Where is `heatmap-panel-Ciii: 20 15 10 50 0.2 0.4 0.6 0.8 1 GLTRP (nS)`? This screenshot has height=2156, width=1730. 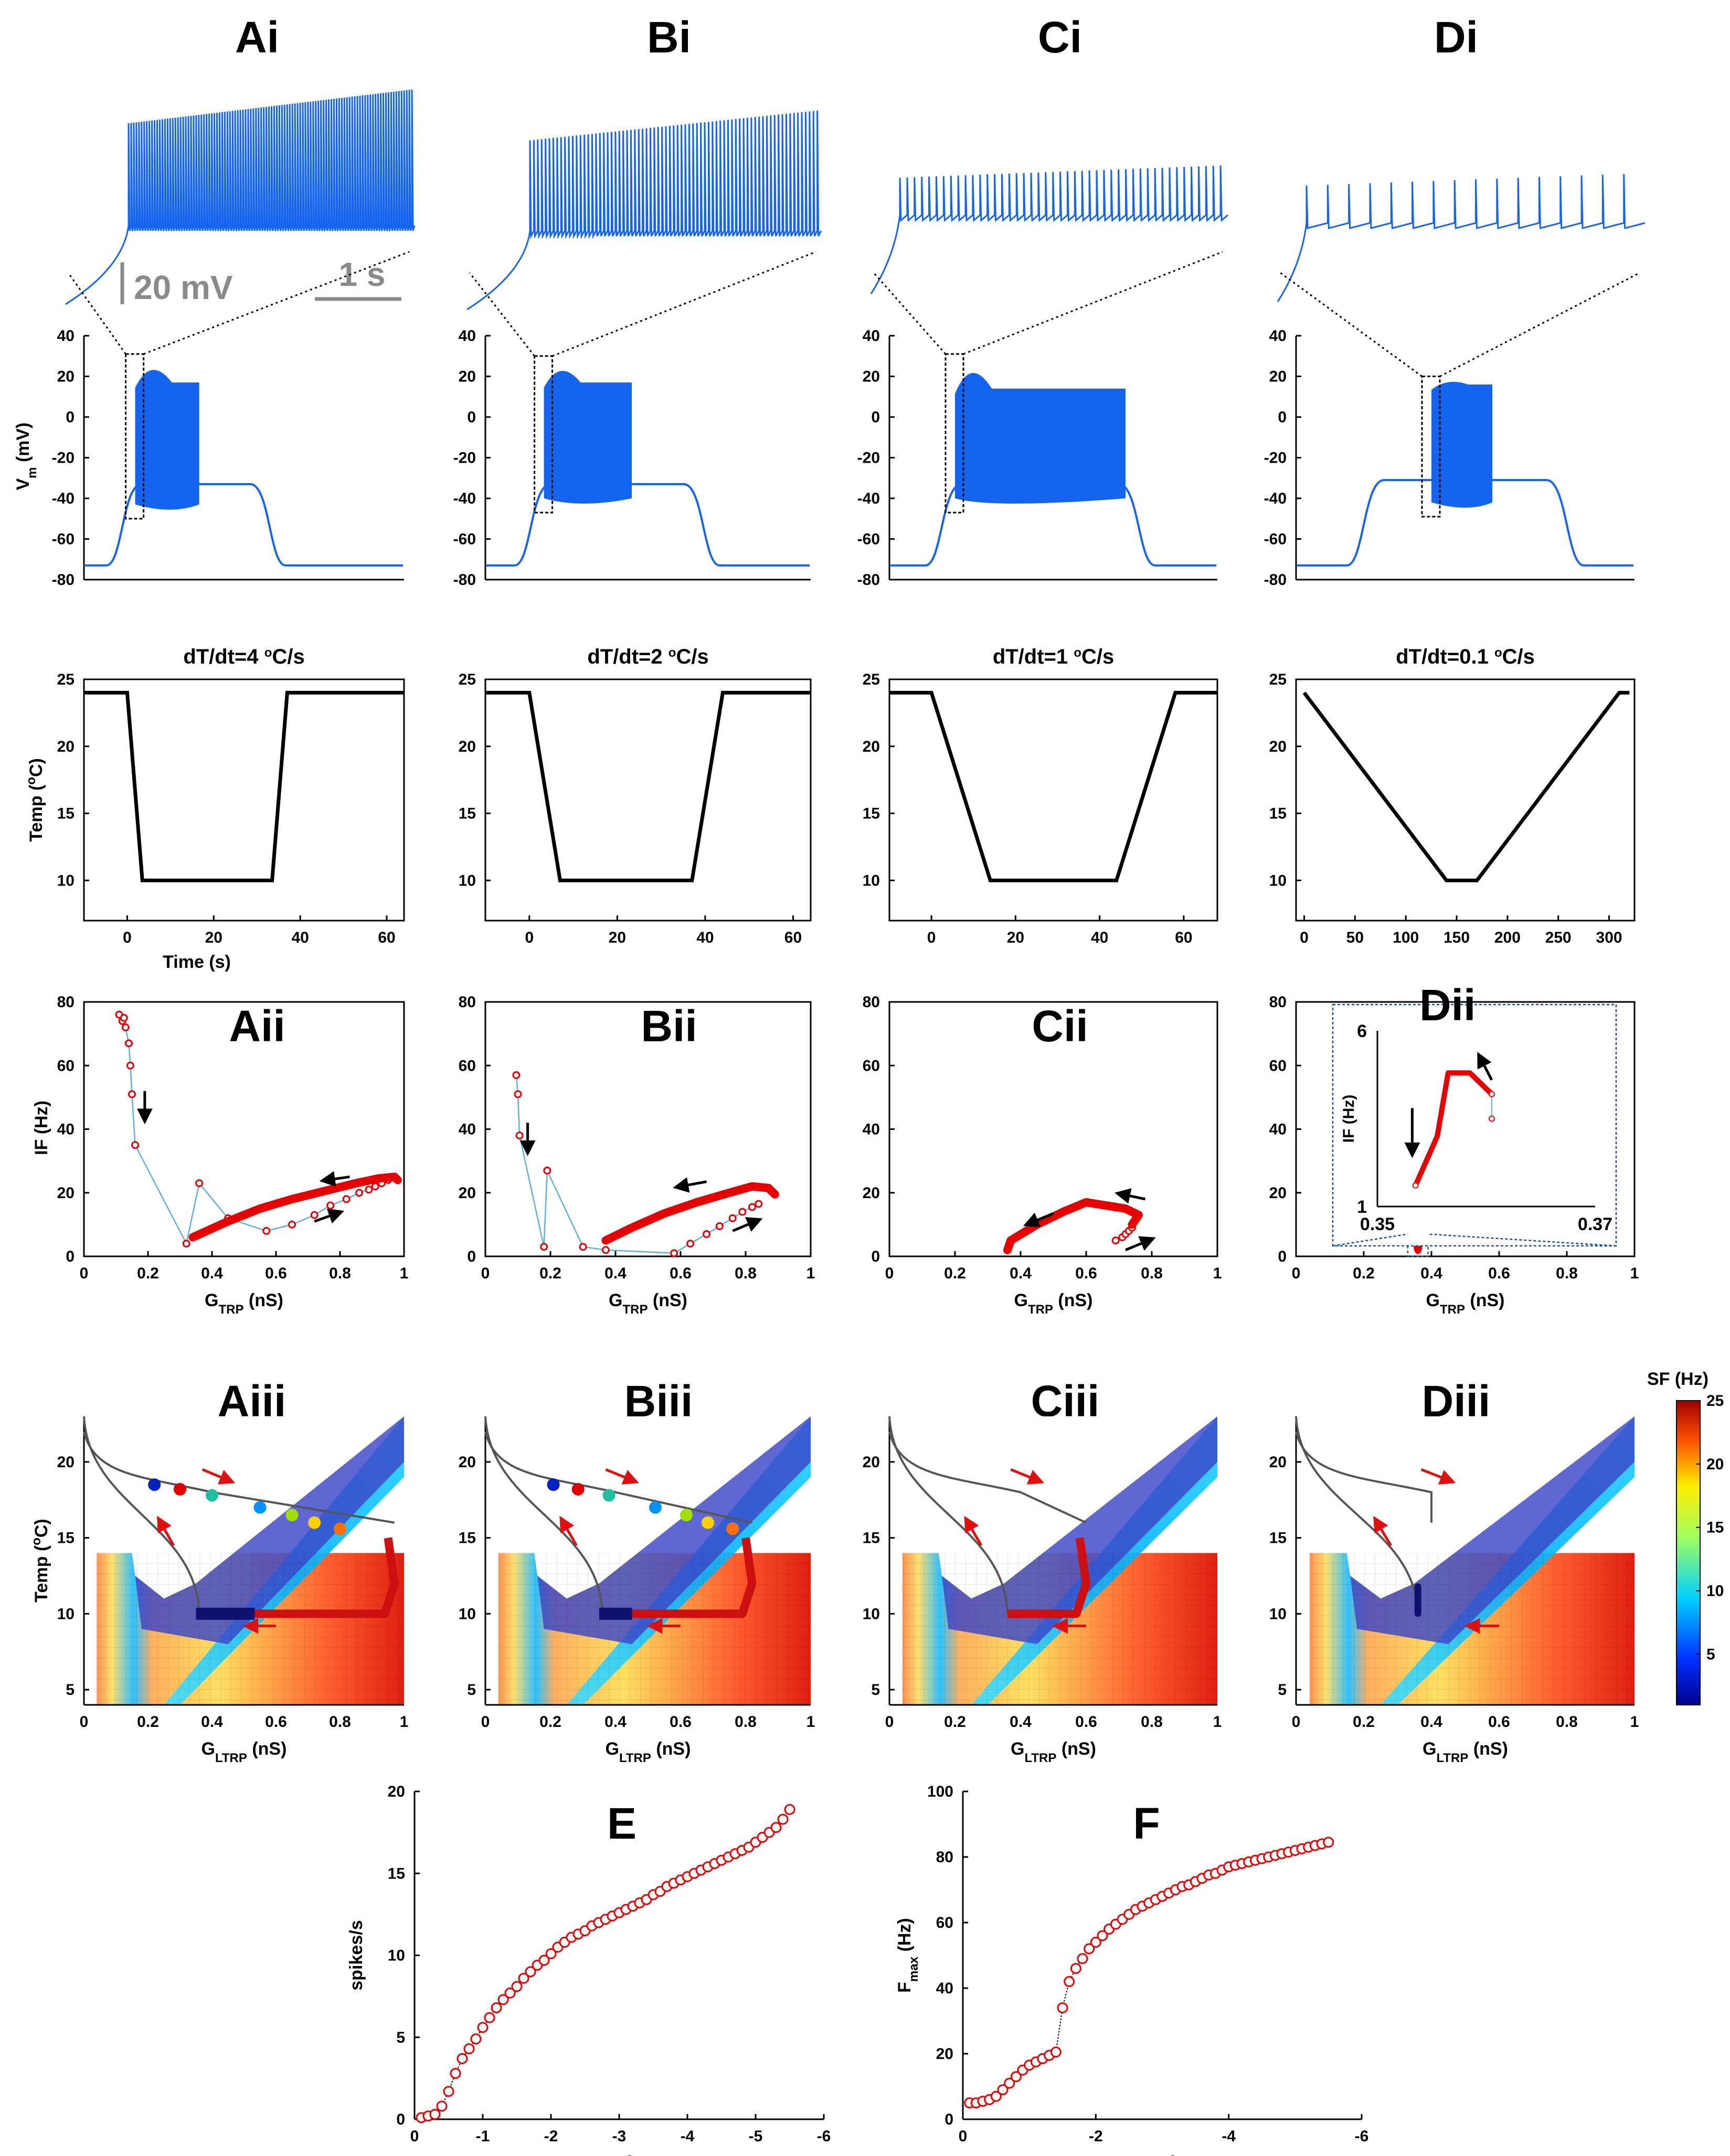
heatmap-panel-Ciii: 20 15 10 50 0.2 0.4 0.6 0.8 1 GLTRP (nS) is located at coordinates (1042, 1590).